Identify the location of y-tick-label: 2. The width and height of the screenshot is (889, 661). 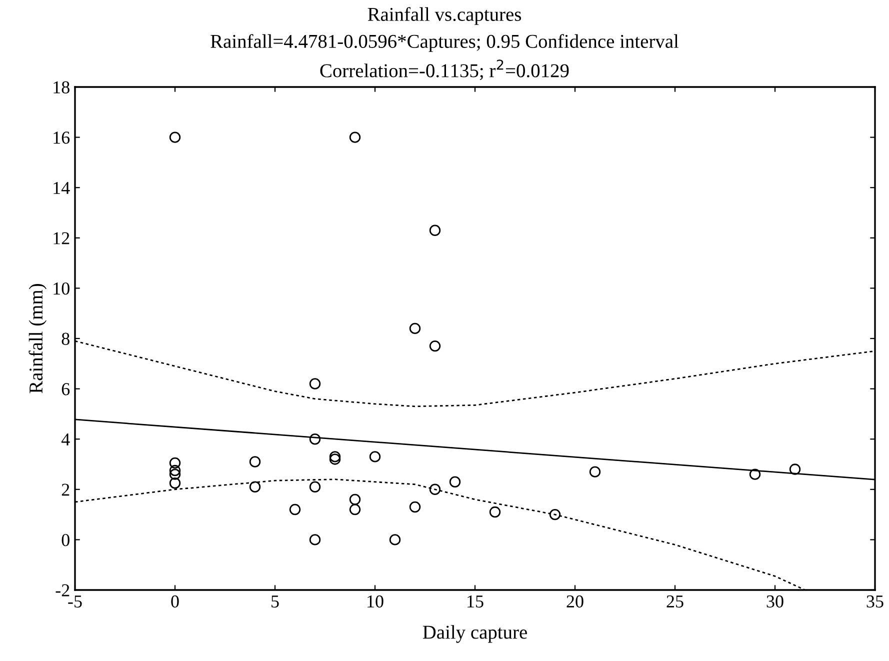
(66, 490).